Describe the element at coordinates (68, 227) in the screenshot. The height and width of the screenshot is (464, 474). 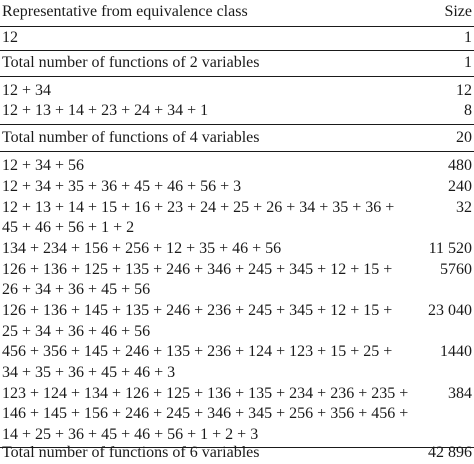
I see `representative-cell: 45 + 46 + 56 + 1 + 2` at that location.